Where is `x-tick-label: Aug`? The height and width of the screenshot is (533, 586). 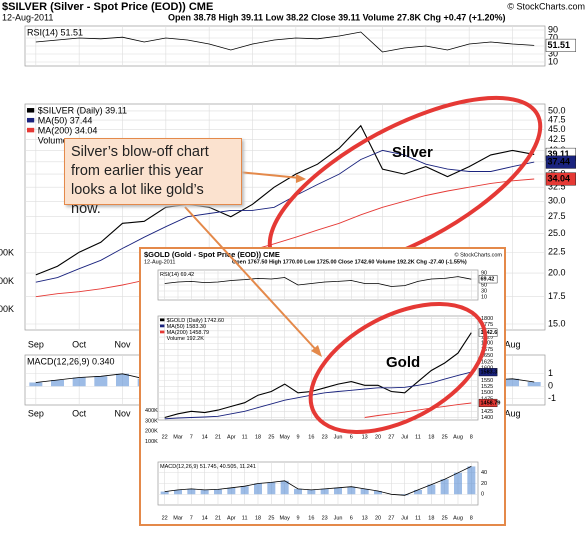
x-tick-label: Aug is located at coordinates (512, 344).